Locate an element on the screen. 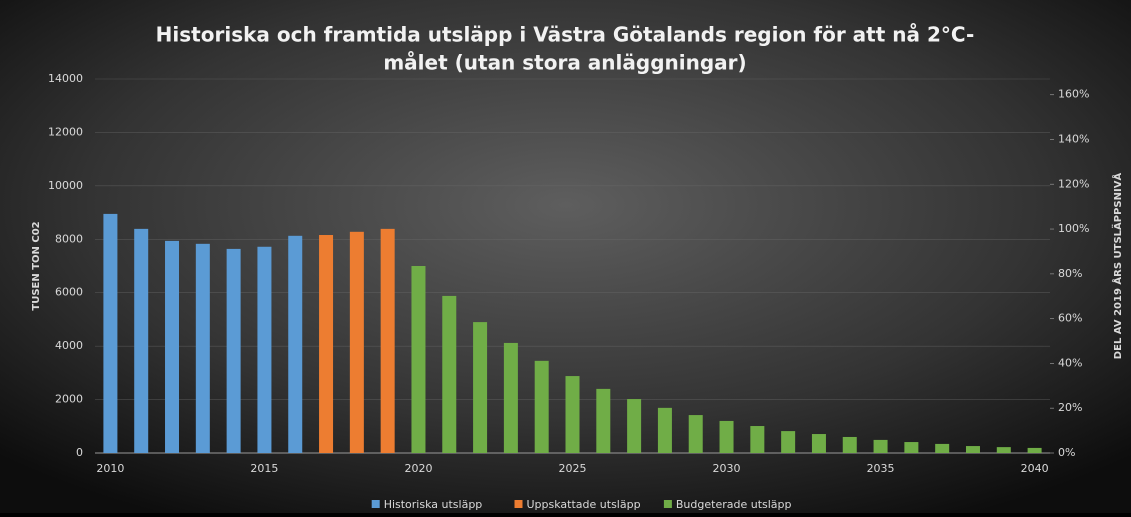 This screenshot has width=1131, height=517. y2-tick-label: 140% is located at coordinates (1073, 138).